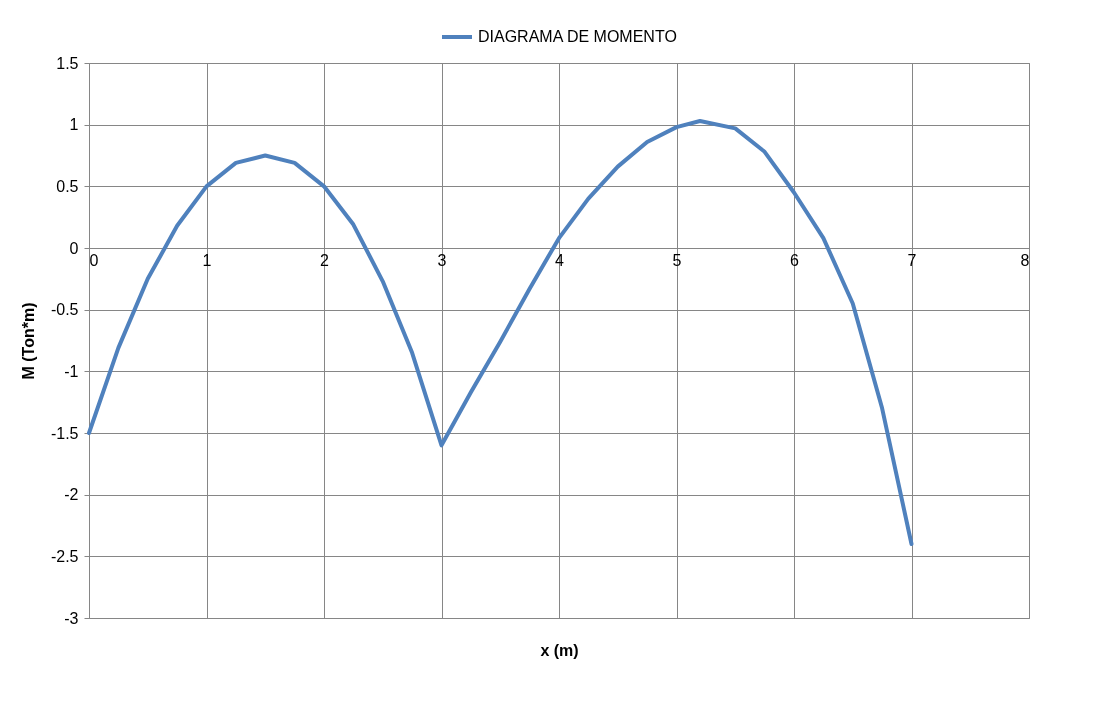  Describe the element at coordinates (560, 260) in the screenshot. I see `x-tick-label: 4` at that location.